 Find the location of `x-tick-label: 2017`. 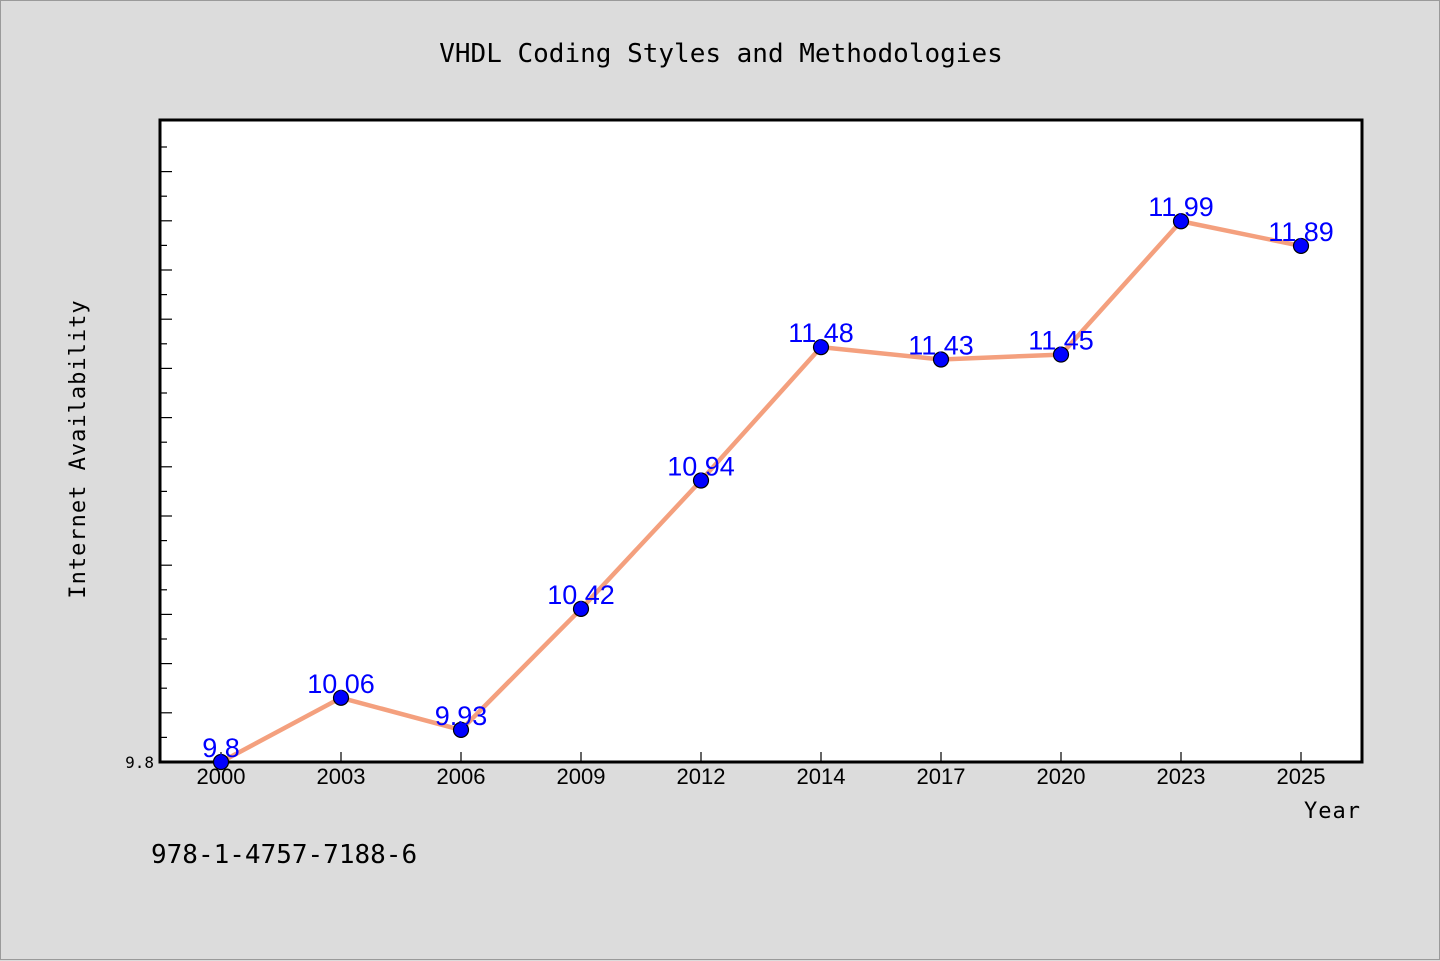

x-tick-label: 2017 is located at coordinates (941, 776).